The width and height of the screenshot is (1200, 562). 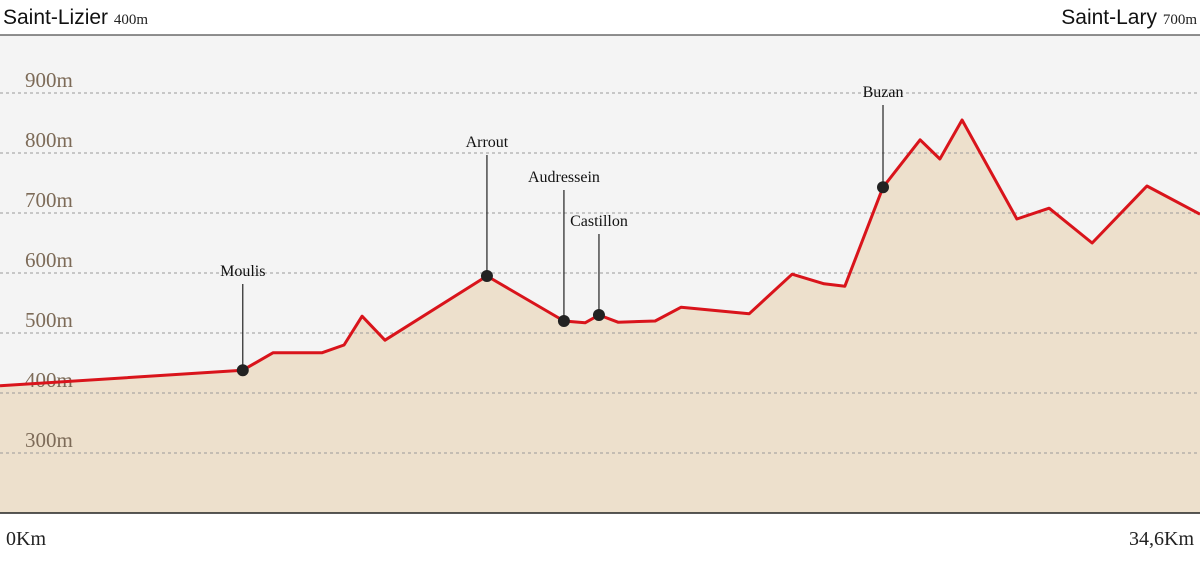 I want to click on y-tick-label: 300m, so click(x=49, y=440).